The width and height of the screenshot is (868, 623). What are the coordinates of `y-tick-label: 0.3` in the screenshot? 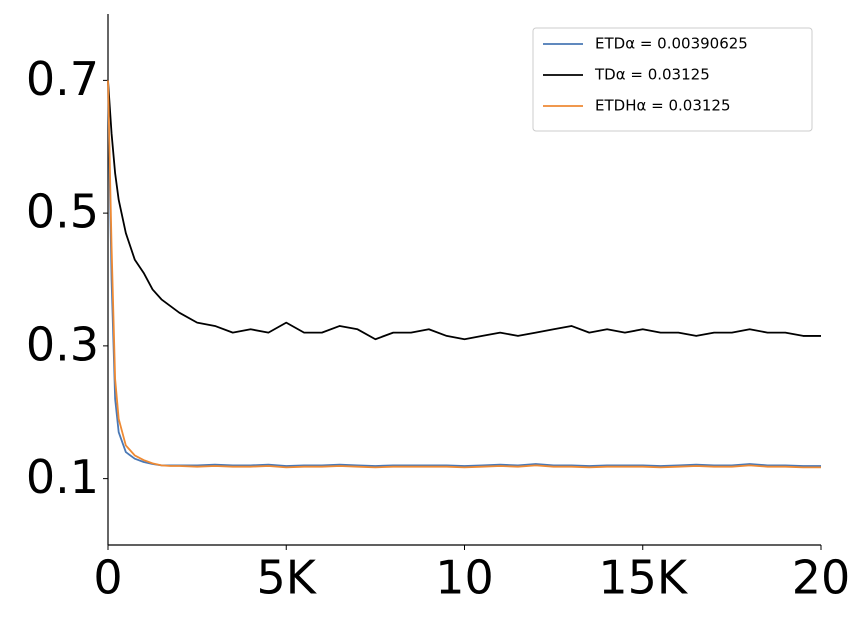 It's located at (62, 344).